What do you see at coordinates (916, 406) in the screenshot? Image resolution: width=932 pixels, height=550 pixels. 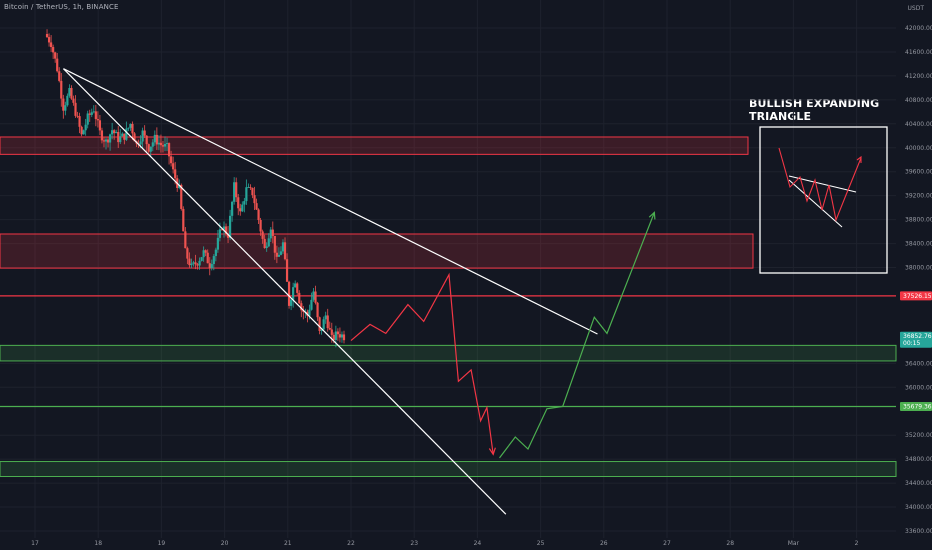 I see `price-tag-support` at bounding box center [916, 406].